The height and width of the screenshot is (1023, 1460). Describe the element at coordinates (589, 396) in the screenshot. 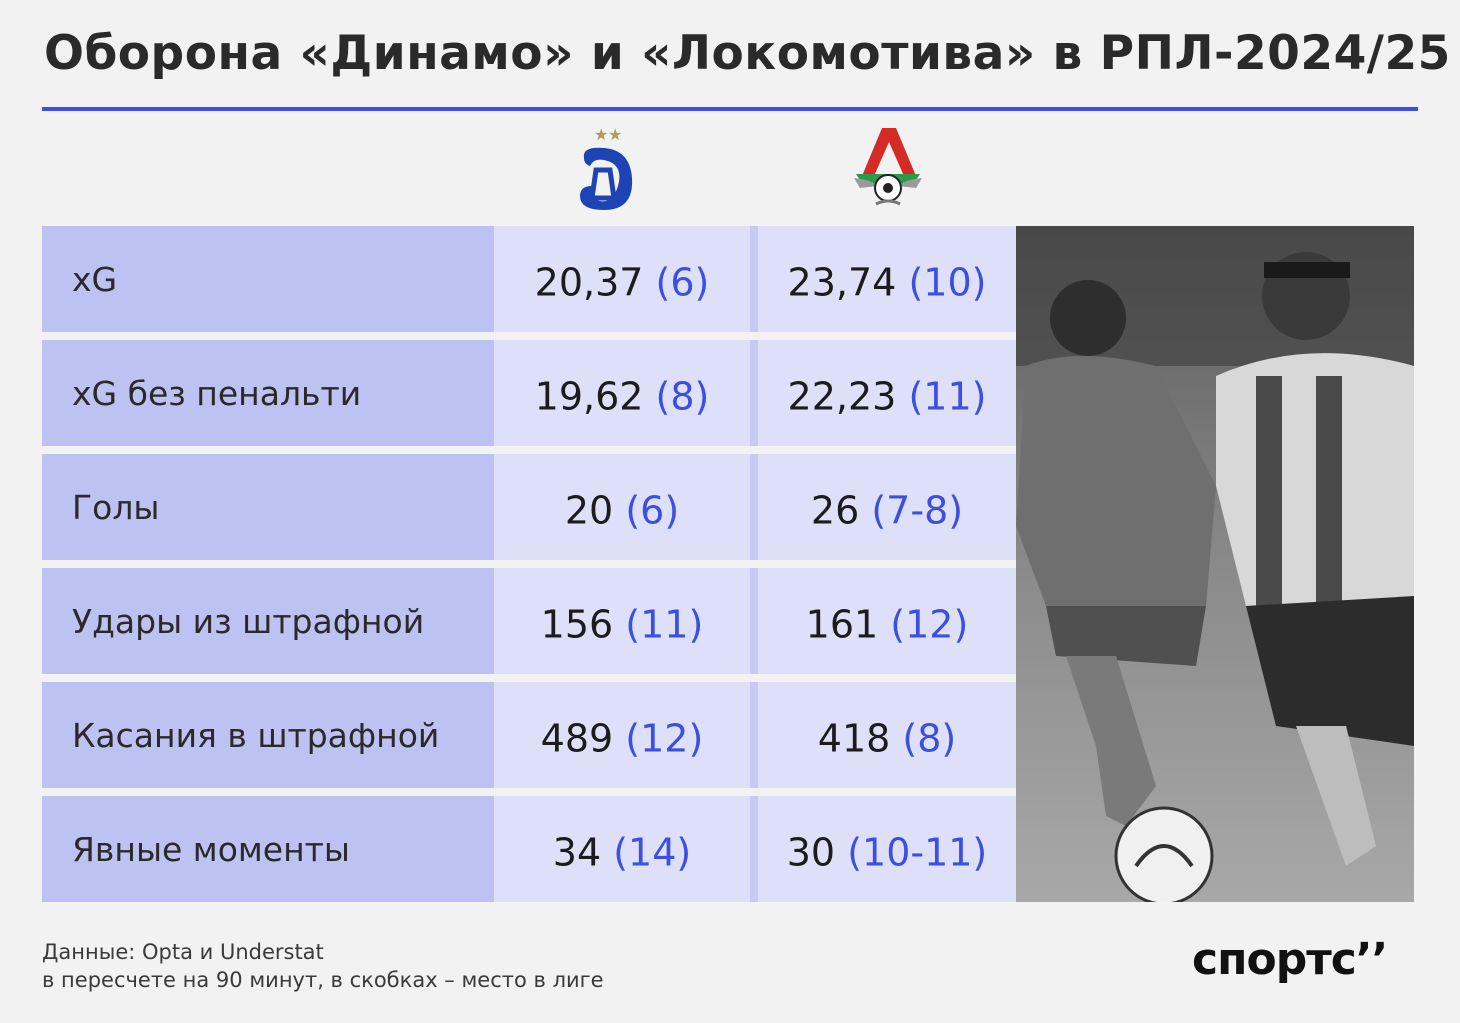

I see `dinamo-value: 19,62` at that location.